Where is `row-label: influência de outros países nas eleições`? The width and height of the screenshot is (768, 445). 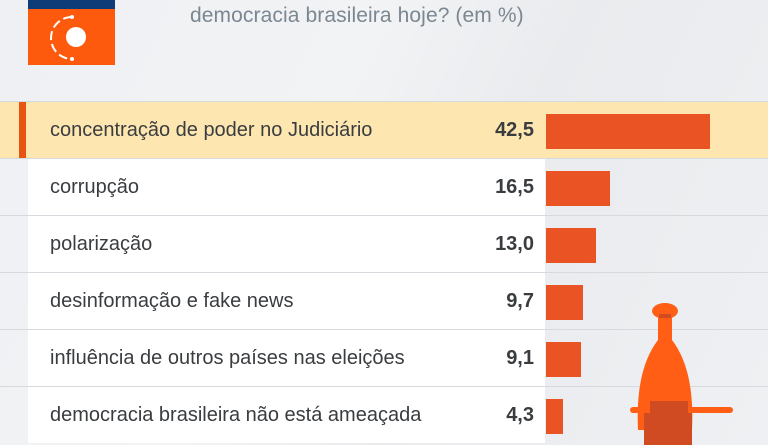
row-label: influência de outros países nas eleições is located at coordinates (227, 358).